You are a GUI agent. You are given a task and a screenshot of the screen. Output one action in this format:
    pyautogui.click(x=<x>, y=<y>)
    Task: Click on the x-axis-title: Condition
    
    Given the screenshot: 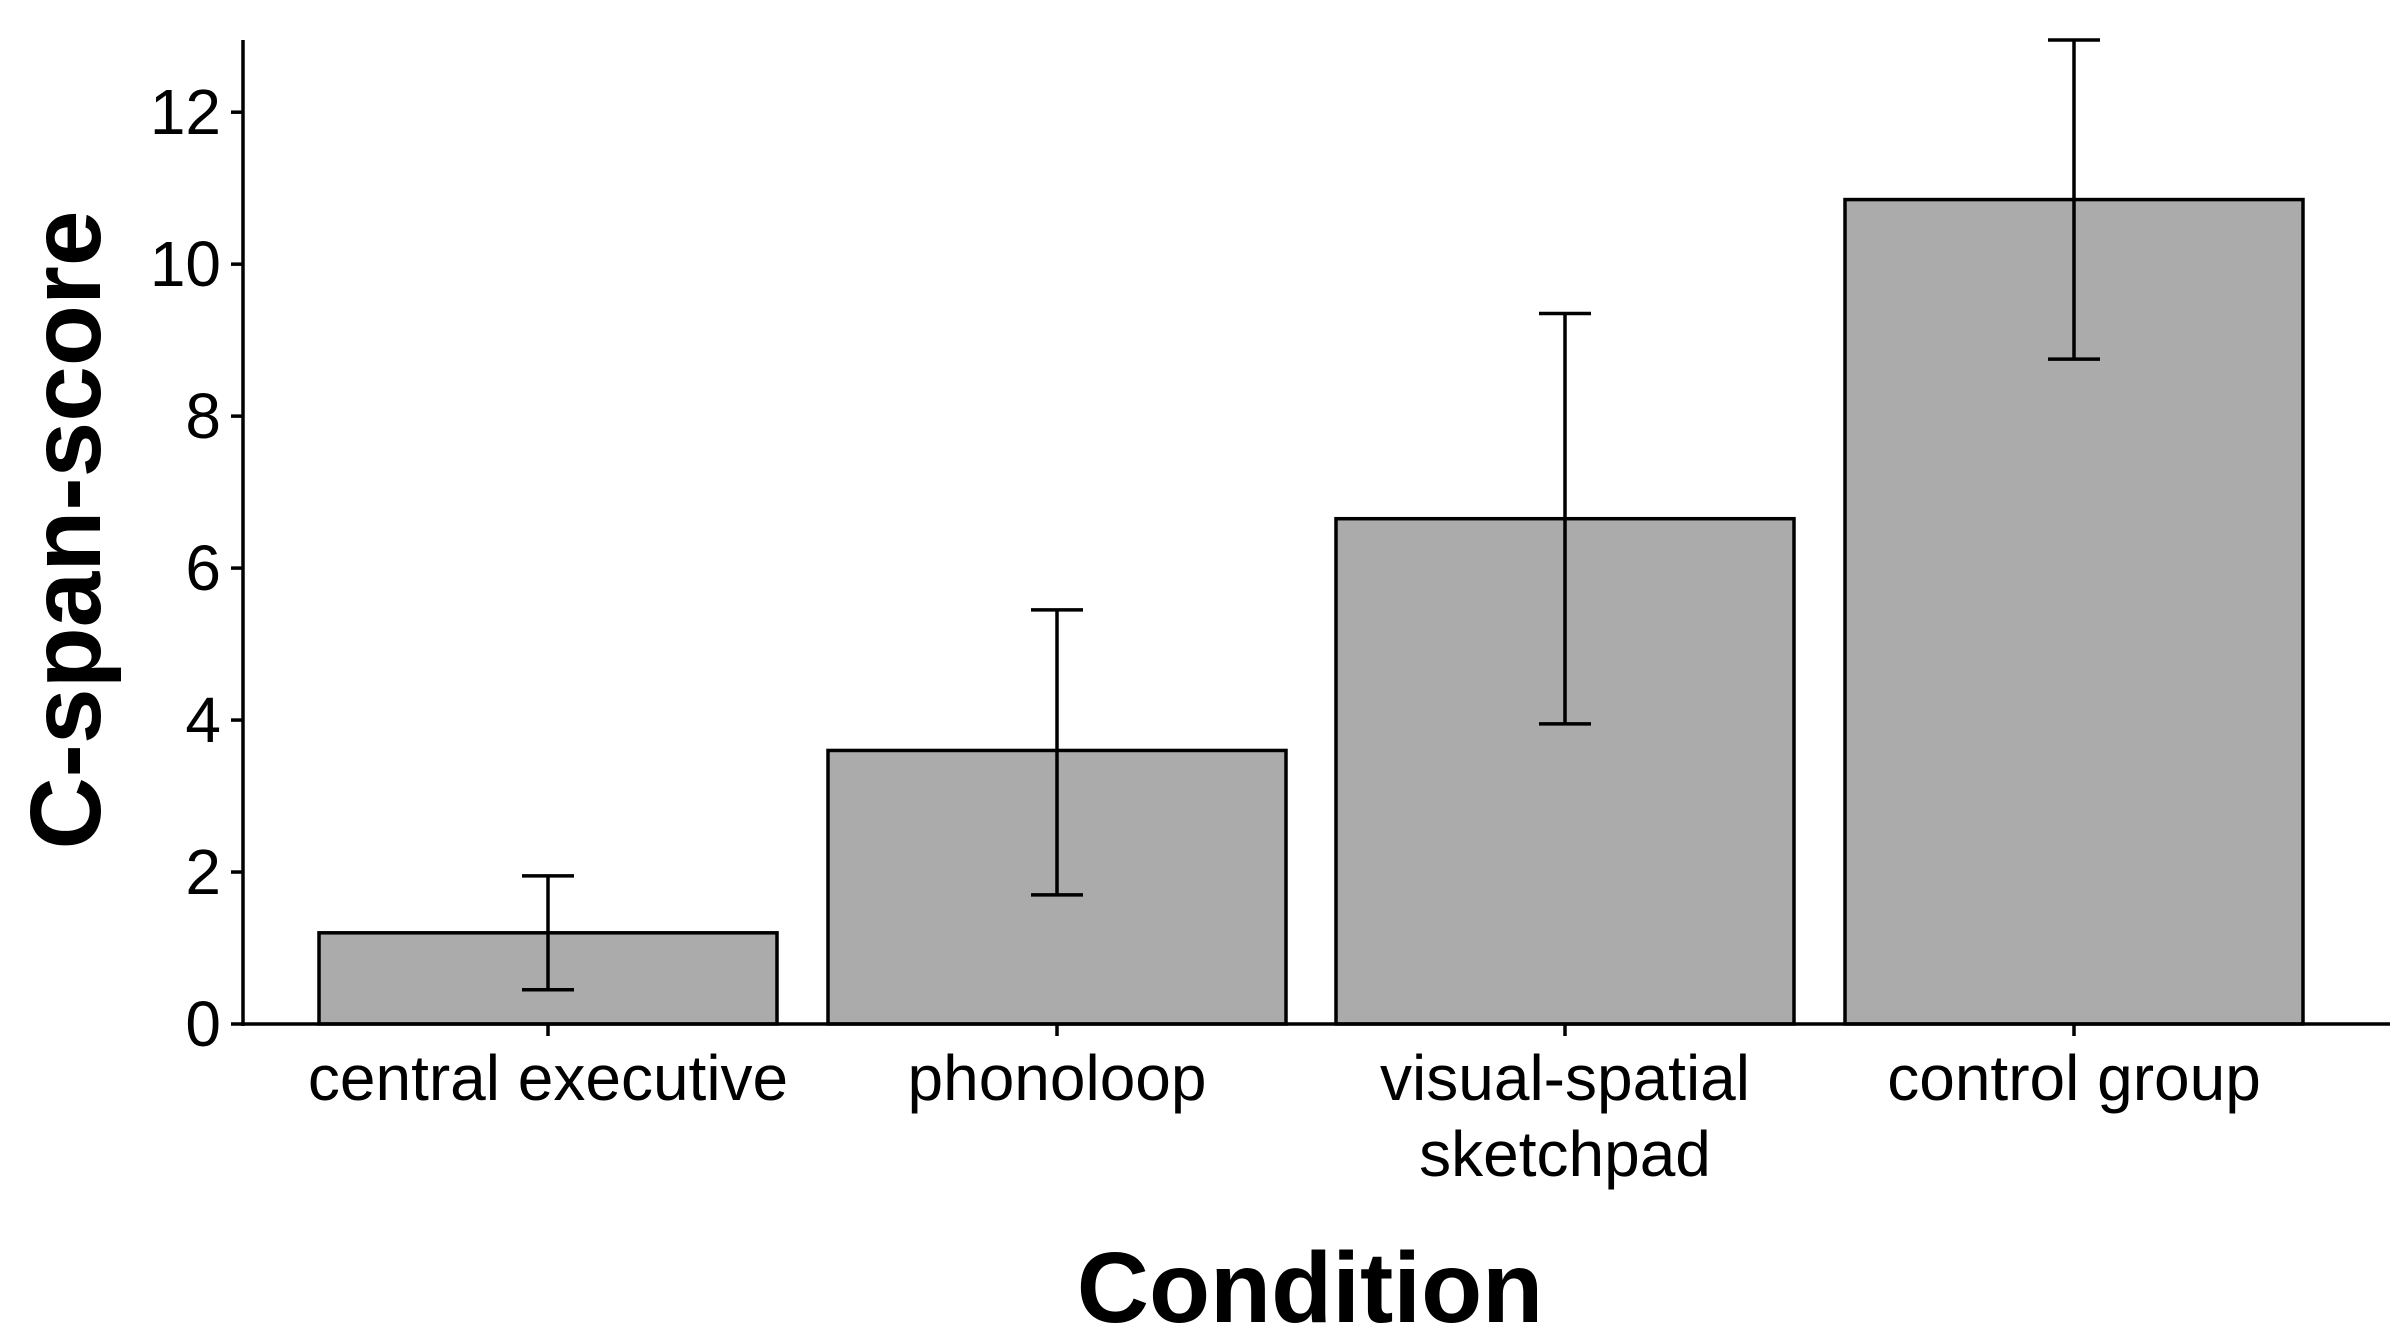 What is the action you would take?
    pyautogui.click(x=1310, y=1285)
    